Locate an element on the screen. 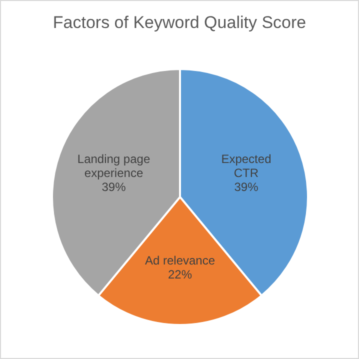  chart-title: Factors of Keyword Quality Score is located at coordinates (179, 22).